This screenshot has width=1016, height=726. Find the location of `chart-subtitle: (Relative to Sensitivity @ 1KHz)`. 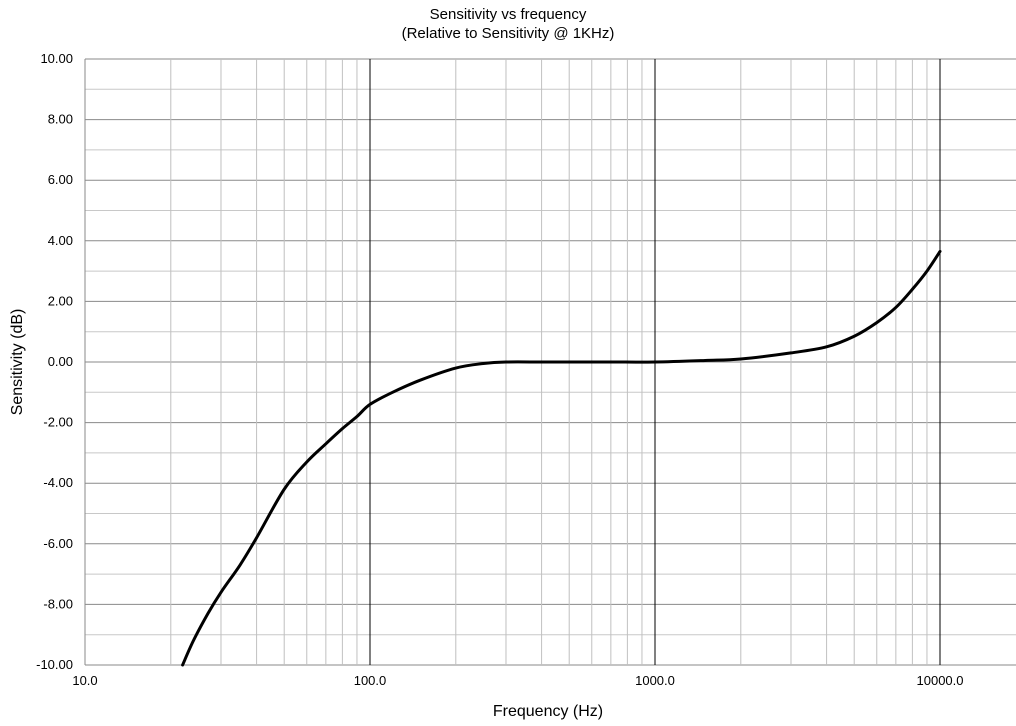

chart-subtitle: (Relative to Sensitivity @ 1KHz) is located at coordinates (508, 33).